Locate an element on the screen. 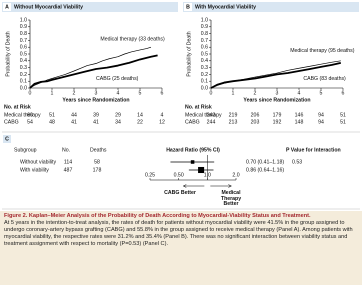 Image resolution: width=362 pixels, height=285 pixels. panel-title: With Myocardial Viability is located at coordinates (225, 8).